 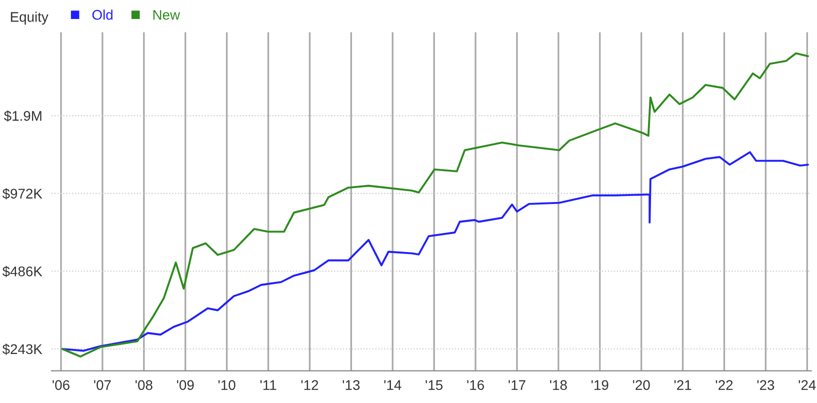 I want to click on x-tick-label: '11, so click(x=268, y=385).